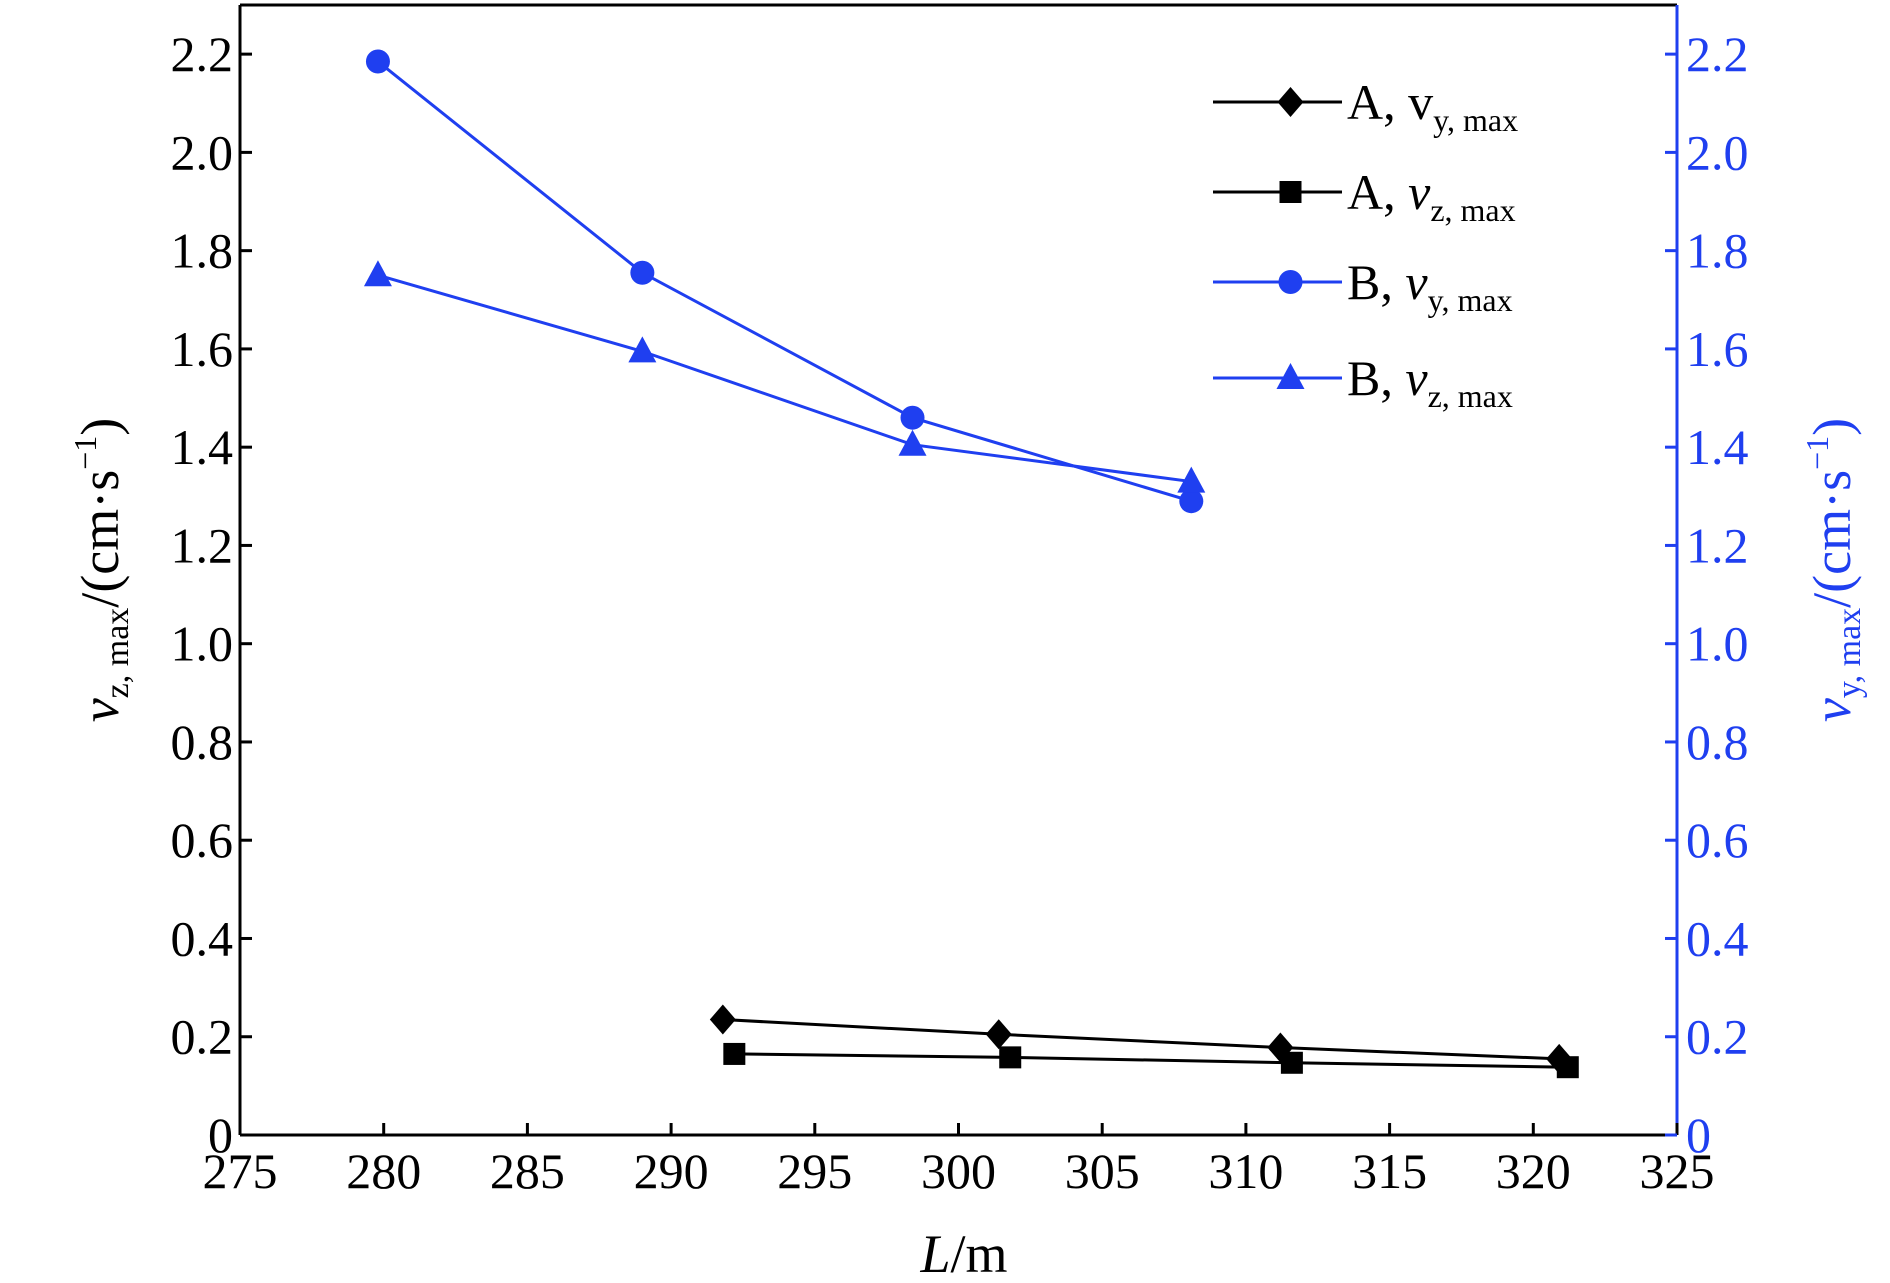 Image resolution: width=1890 pixels, height=1283 pixels. I want to click on y-left-tick-label: 0.2, so click(202, 1037).